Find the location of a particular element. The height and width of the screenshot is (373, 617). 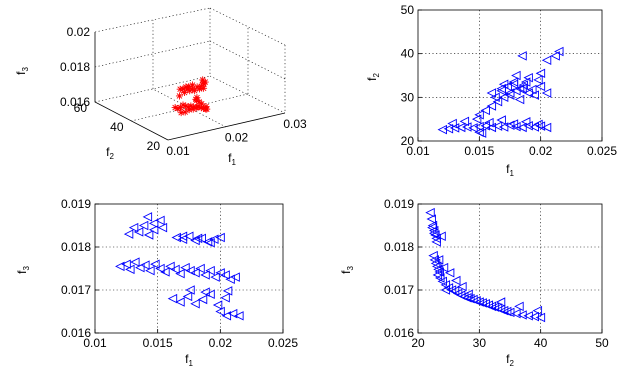

ylabel-f2-f3: f3 is located at coordinates (347, 270).